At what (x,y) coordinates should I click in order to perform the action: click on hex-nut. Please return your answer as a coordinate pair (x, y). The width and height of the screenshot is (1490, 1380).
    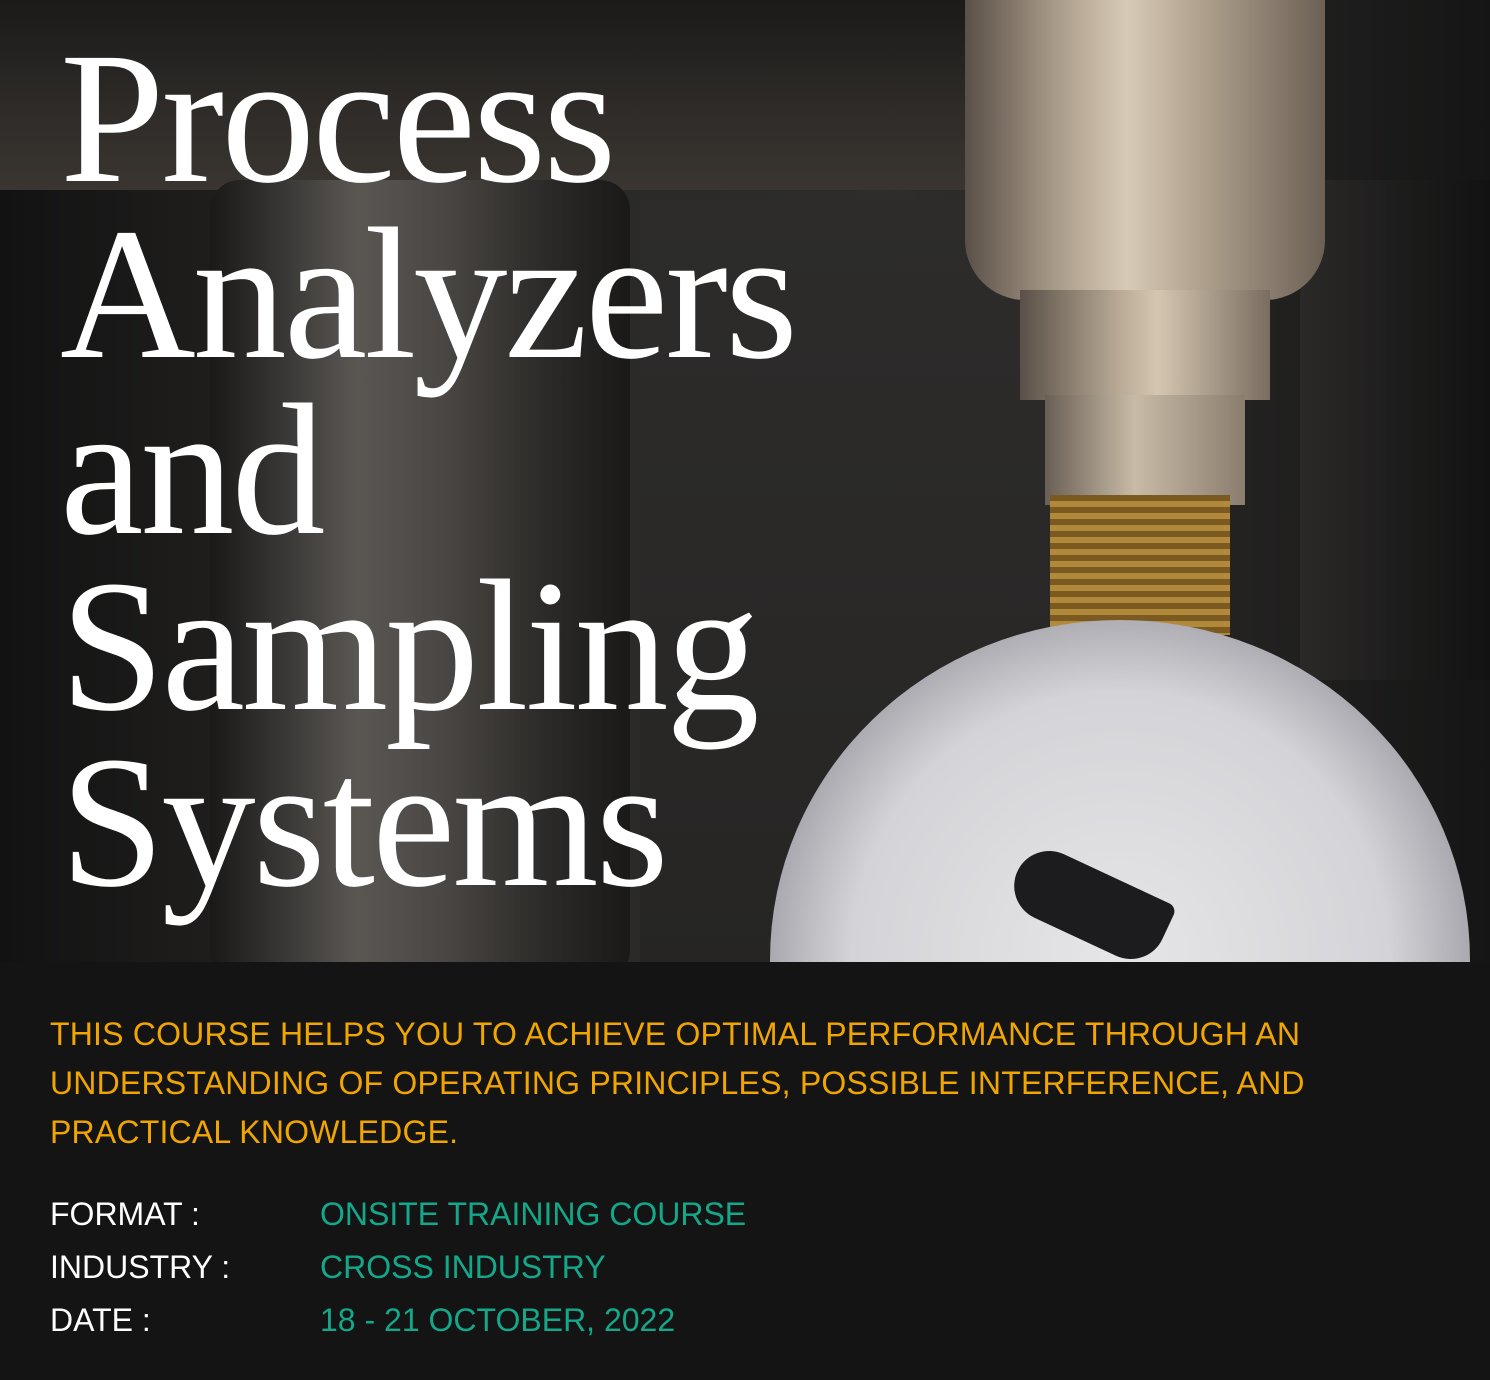
    Looking at the image, I should click on (1145, 345).